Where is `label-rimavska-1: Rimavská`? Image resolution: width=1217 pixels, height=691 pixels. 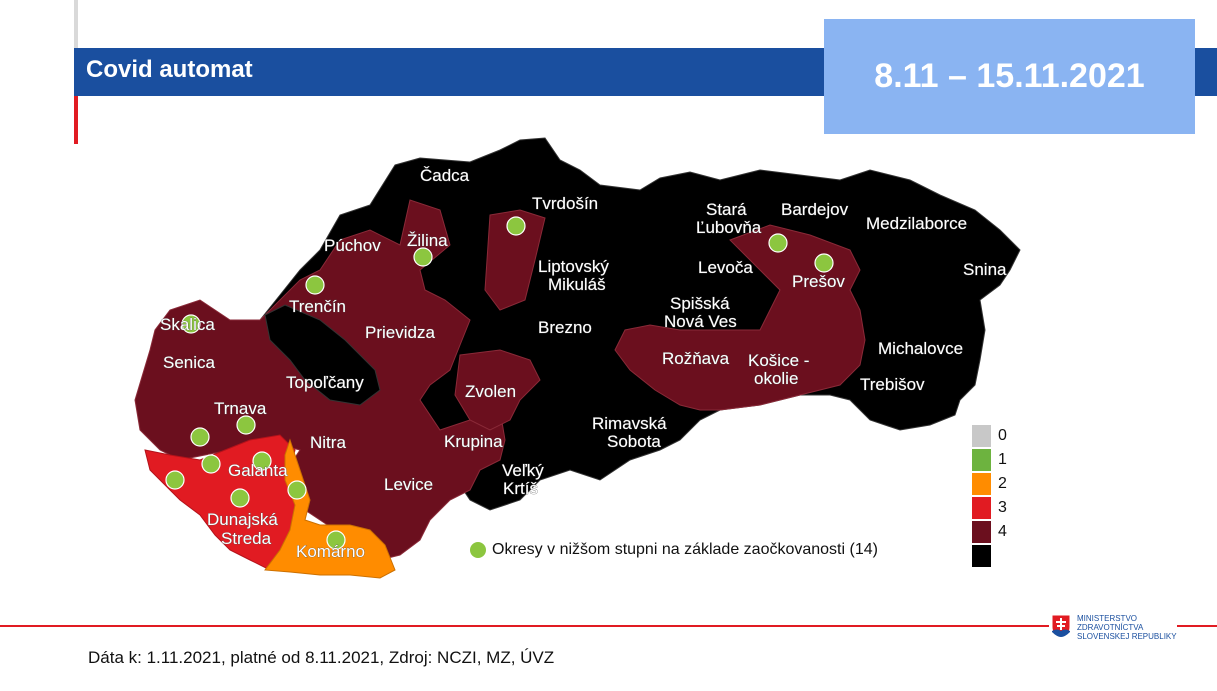
label-rimavska-1: Rimavská is located at coordinates (629, 423).